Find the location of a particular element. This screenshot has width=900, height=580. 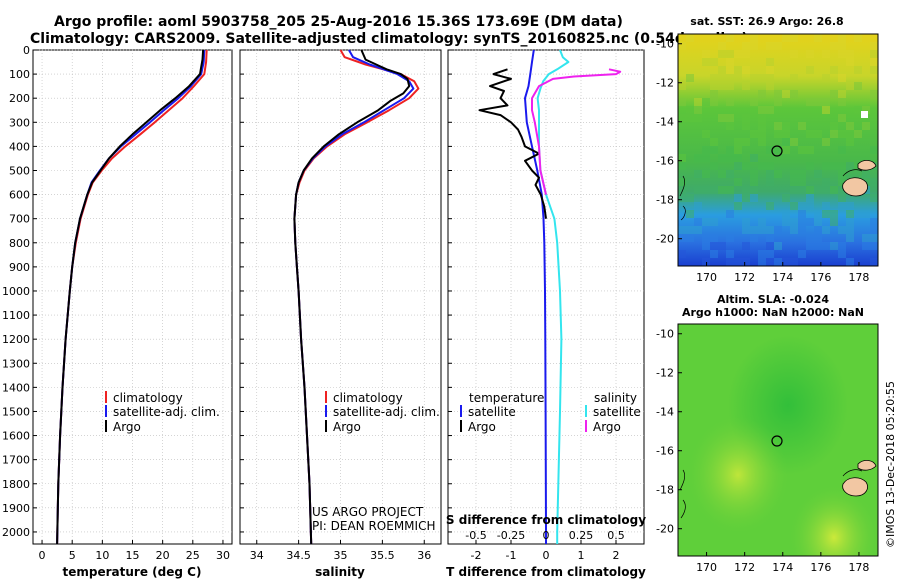

depth-tick-label: 1600 is located at coordinates (16, 436).